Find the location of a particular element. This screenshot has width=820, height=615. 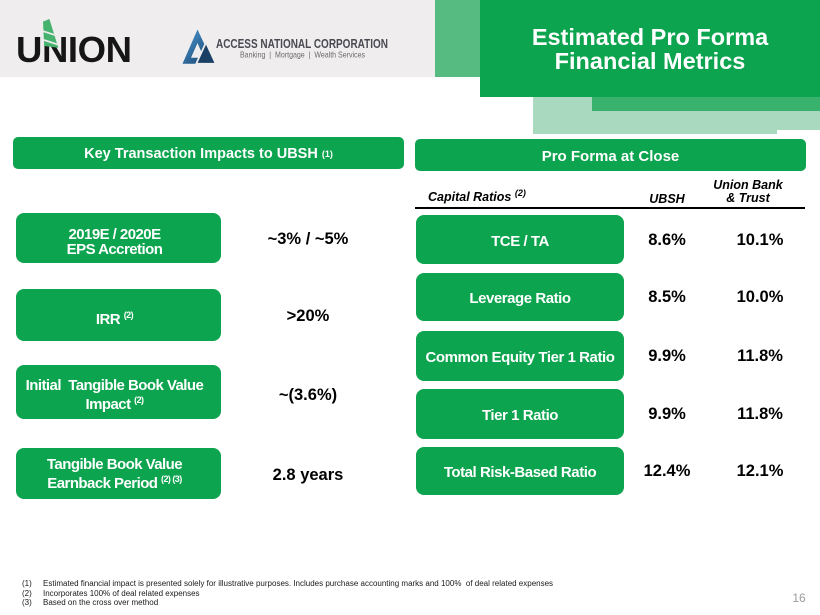

svg-text: ACCESS NATIONAL CORPORATION is located at coordinates (302, 44).